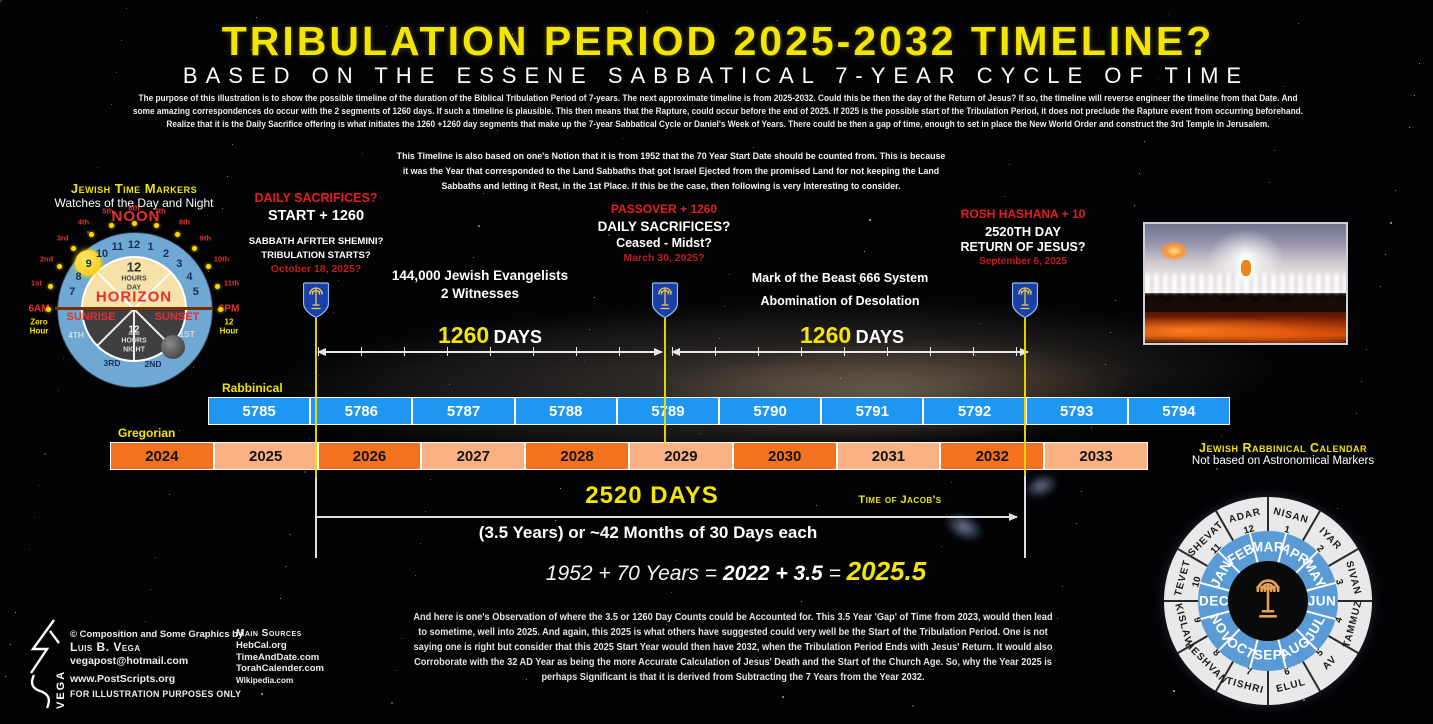 Image resolution: width=1433 pixels, height=724 pixels. What do you see at coordinates (964, 527) in the screenshot?
I see `galaxy-smudge` at bounding box center [964, 527].